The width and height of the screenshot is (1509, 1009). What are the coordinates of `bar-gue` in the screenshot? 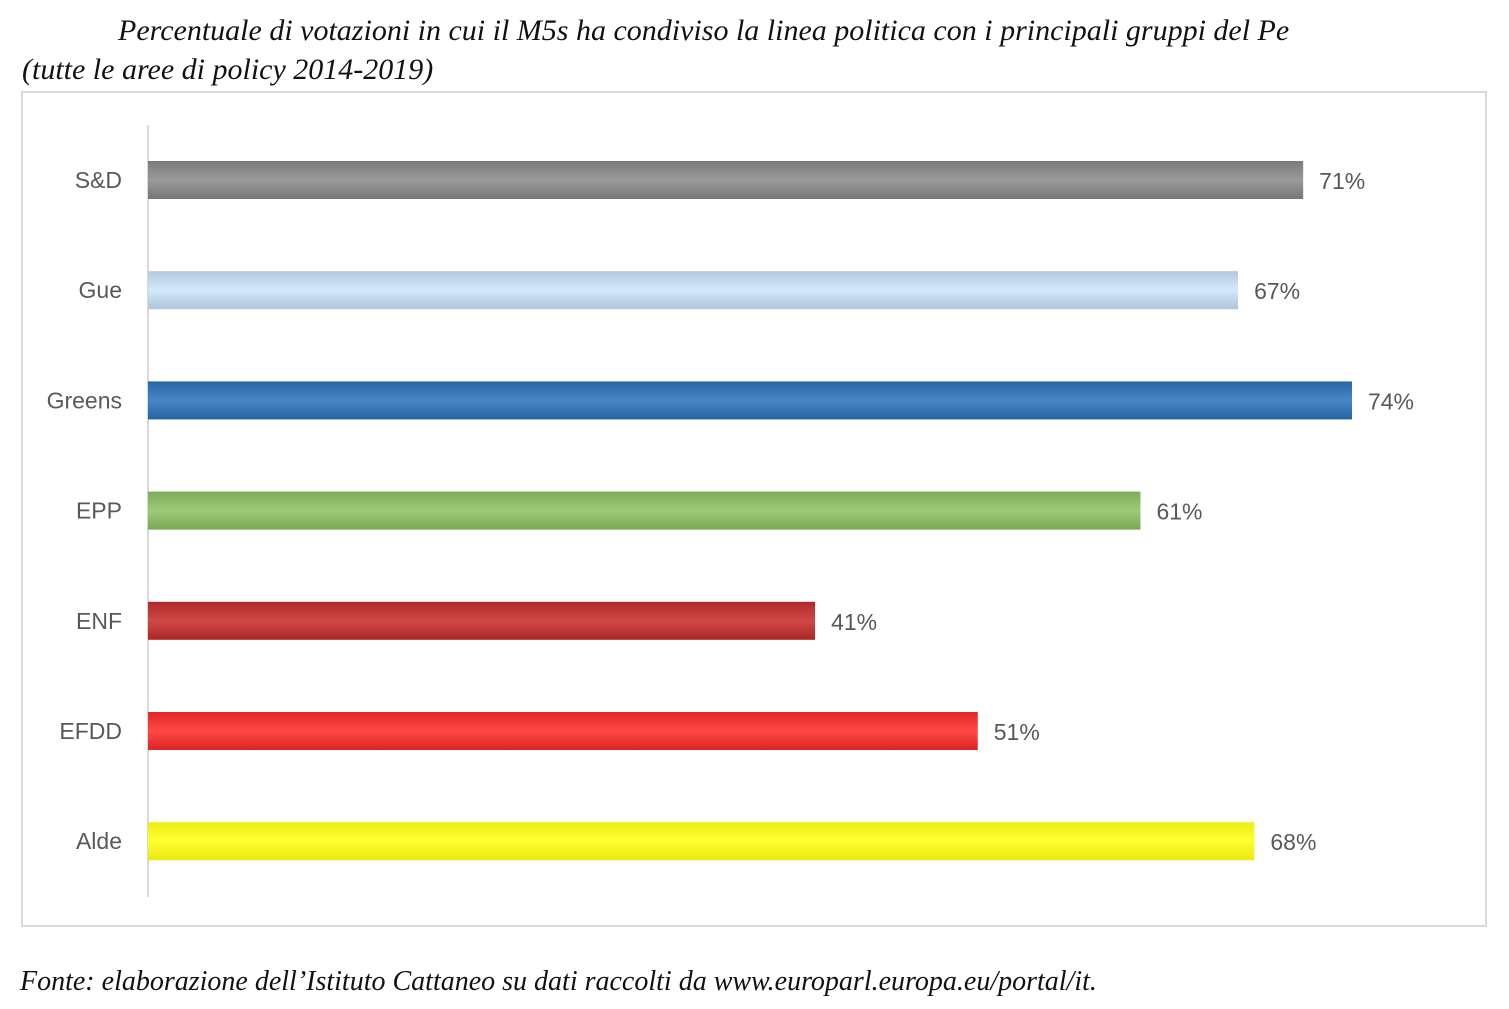 It's located at (693, 290).